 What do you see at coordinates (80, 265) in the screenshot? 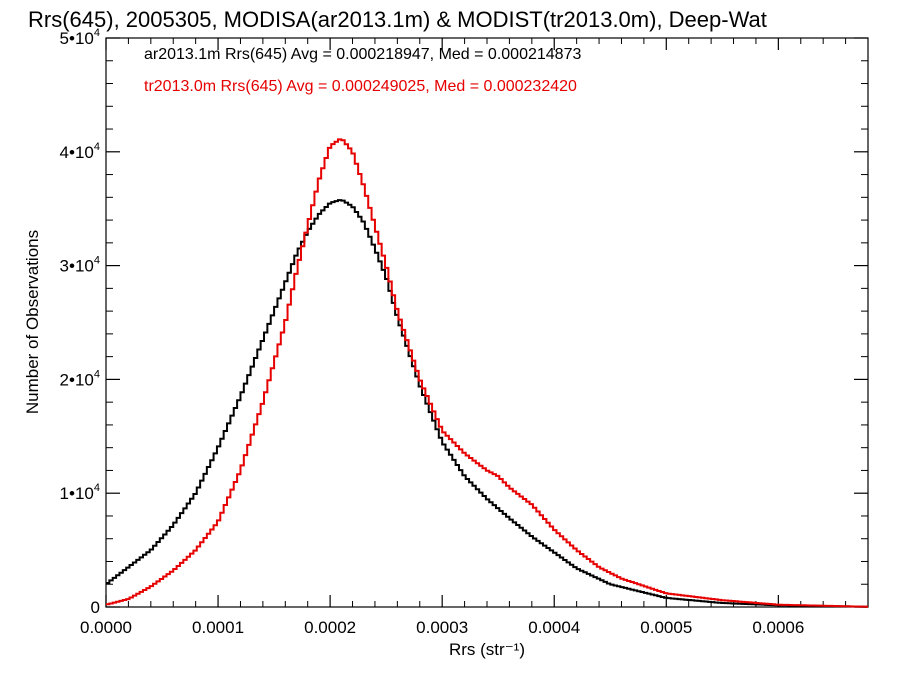
I see `y-tick-label: 3•104` at bounding box center [80, 265].